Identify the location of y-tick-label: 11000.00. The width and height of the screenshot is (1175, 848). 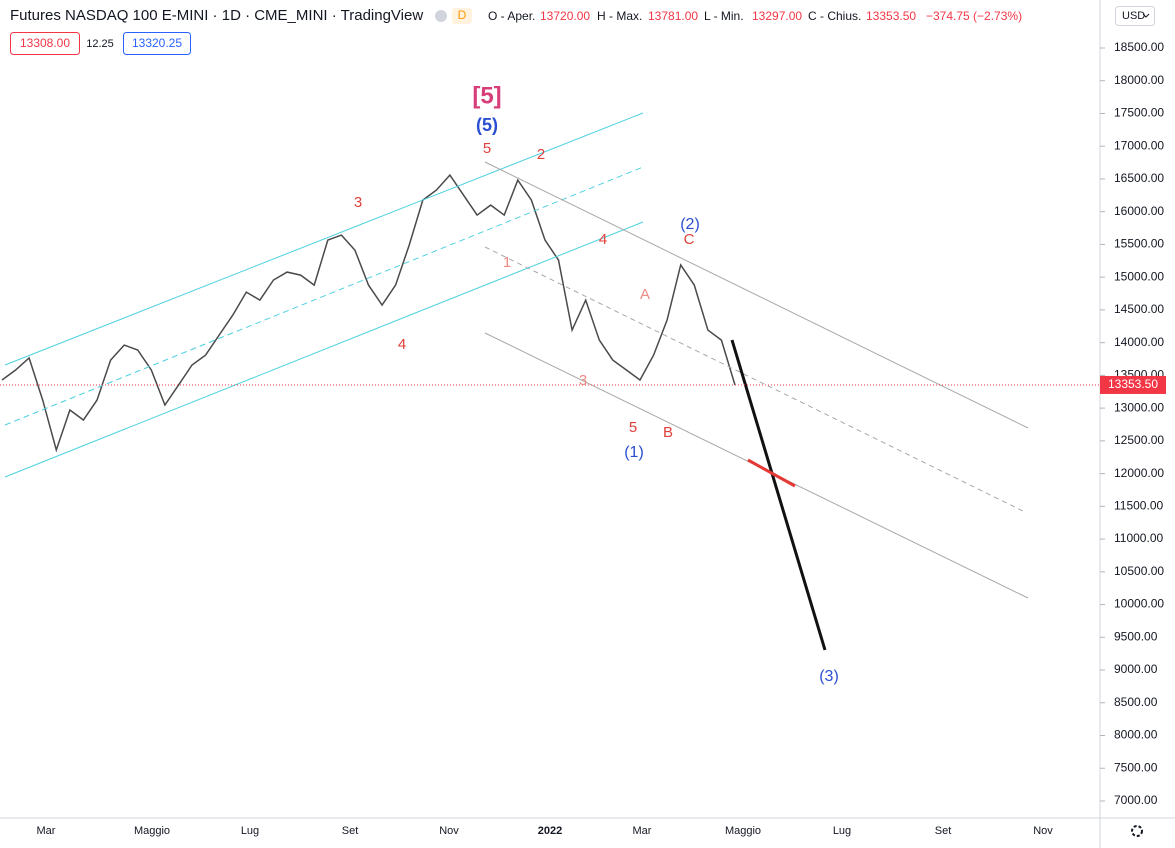
(1138, 538).